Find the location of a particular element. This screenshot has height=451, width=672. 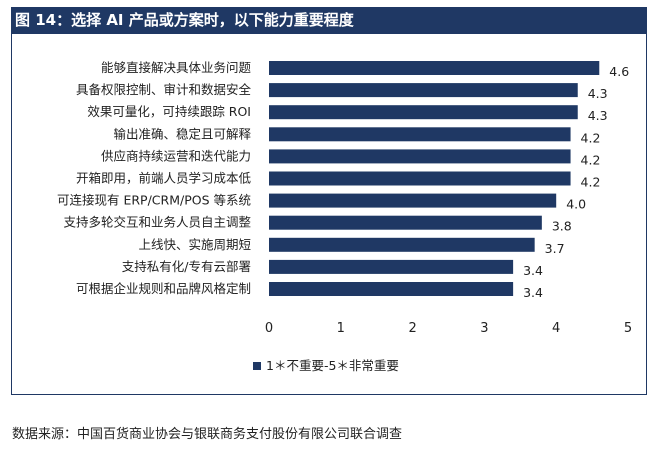

category-label: 支持私有化/专有云部署 is located at coordinates (186, 266).